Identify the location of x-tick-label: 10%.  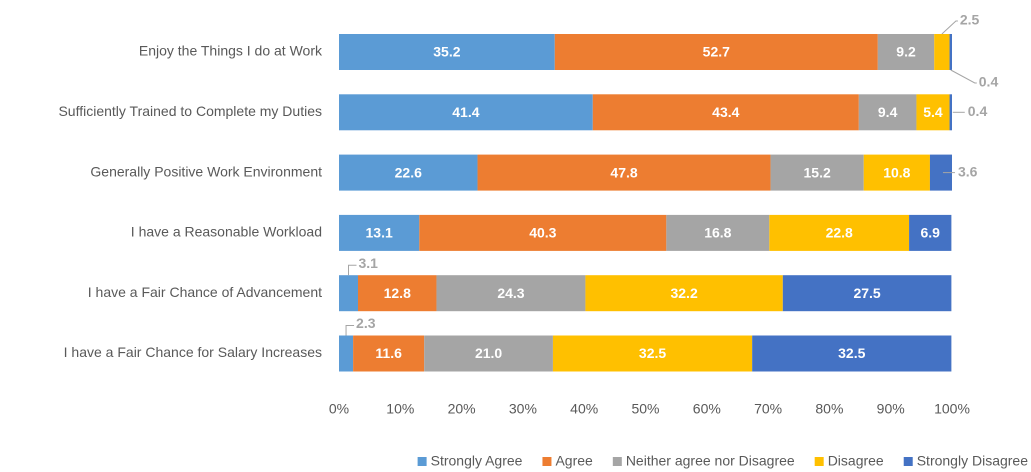
(400, 409).